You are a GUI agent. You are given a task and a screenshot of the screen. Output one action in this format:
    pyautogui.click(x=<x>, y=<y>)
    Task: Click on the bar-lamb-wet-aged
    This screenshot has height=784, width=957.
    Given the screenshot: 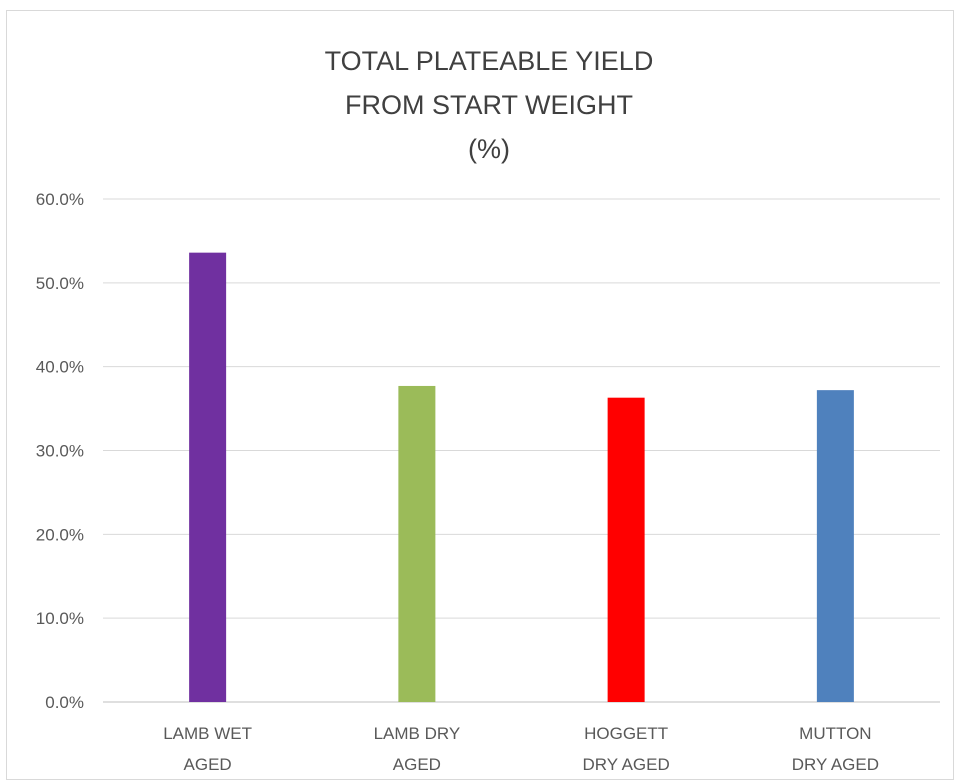 What is the action you would take?
    pyautogui.click(x=208, y=477)
    